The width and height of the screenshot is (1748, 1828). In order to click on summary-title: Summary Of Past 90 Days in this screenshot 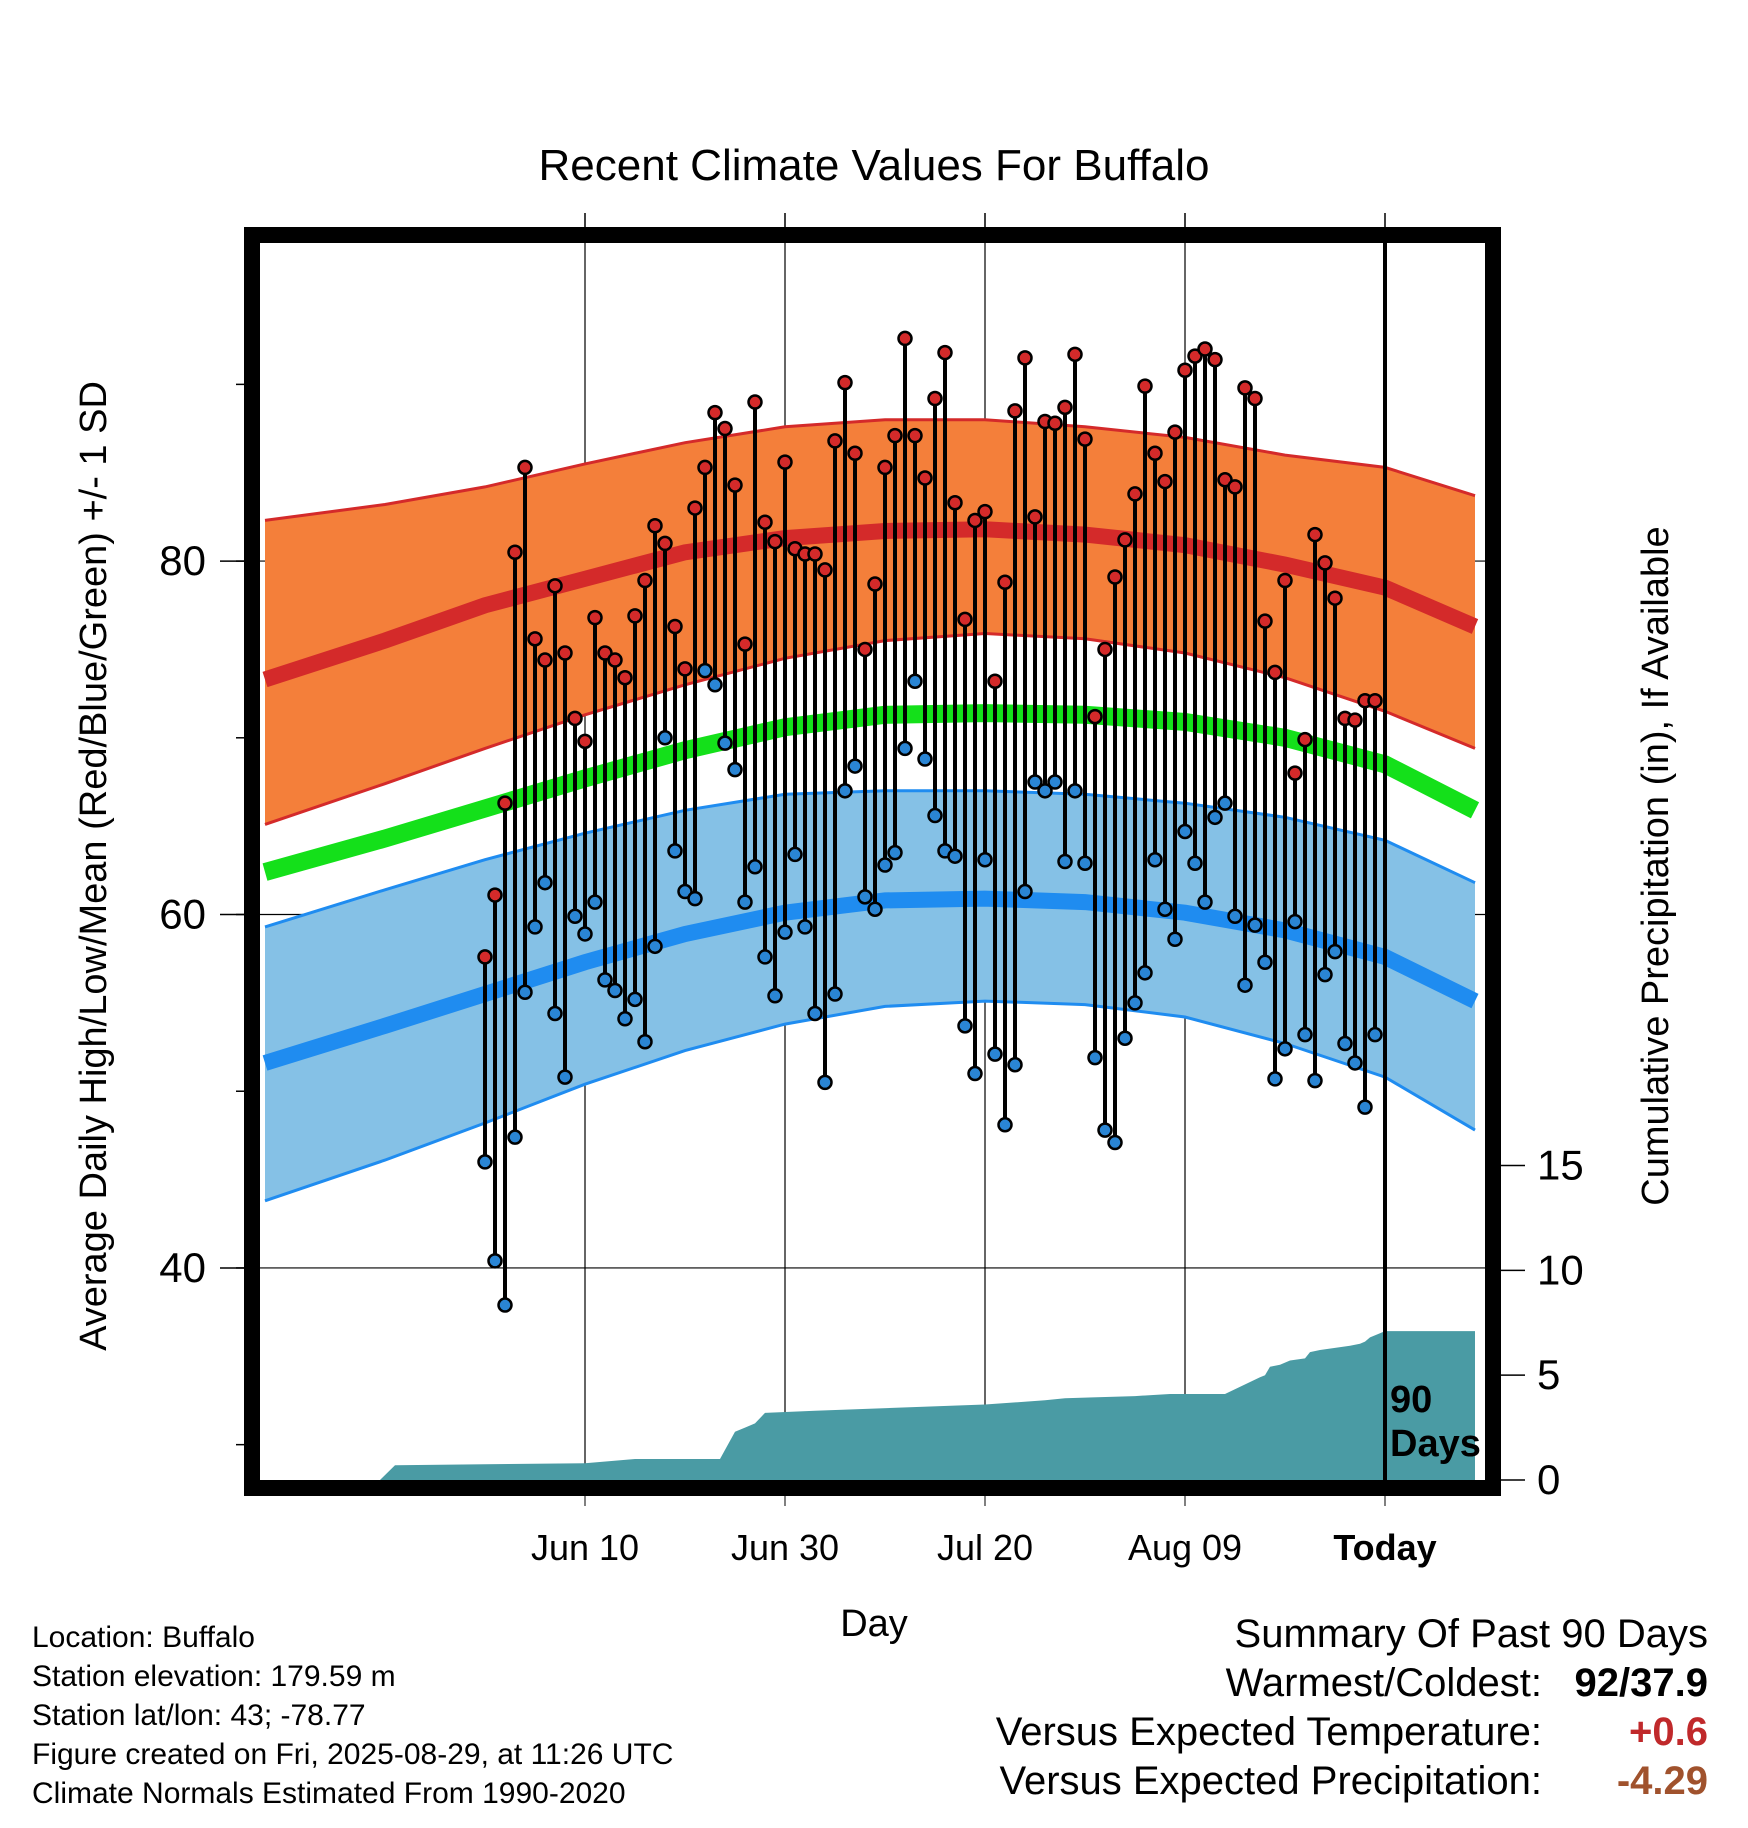, I will do `click(1471, 1634)`.